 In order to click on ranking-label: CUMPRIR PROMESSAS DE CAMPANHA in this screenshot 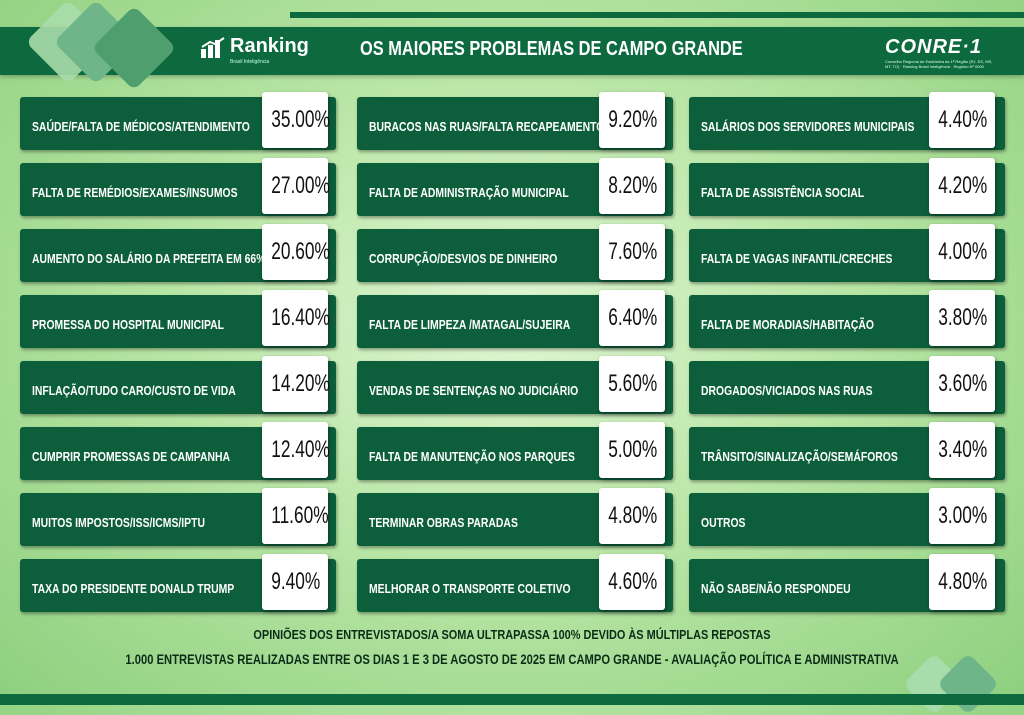, I will do `click(131, 456)`.